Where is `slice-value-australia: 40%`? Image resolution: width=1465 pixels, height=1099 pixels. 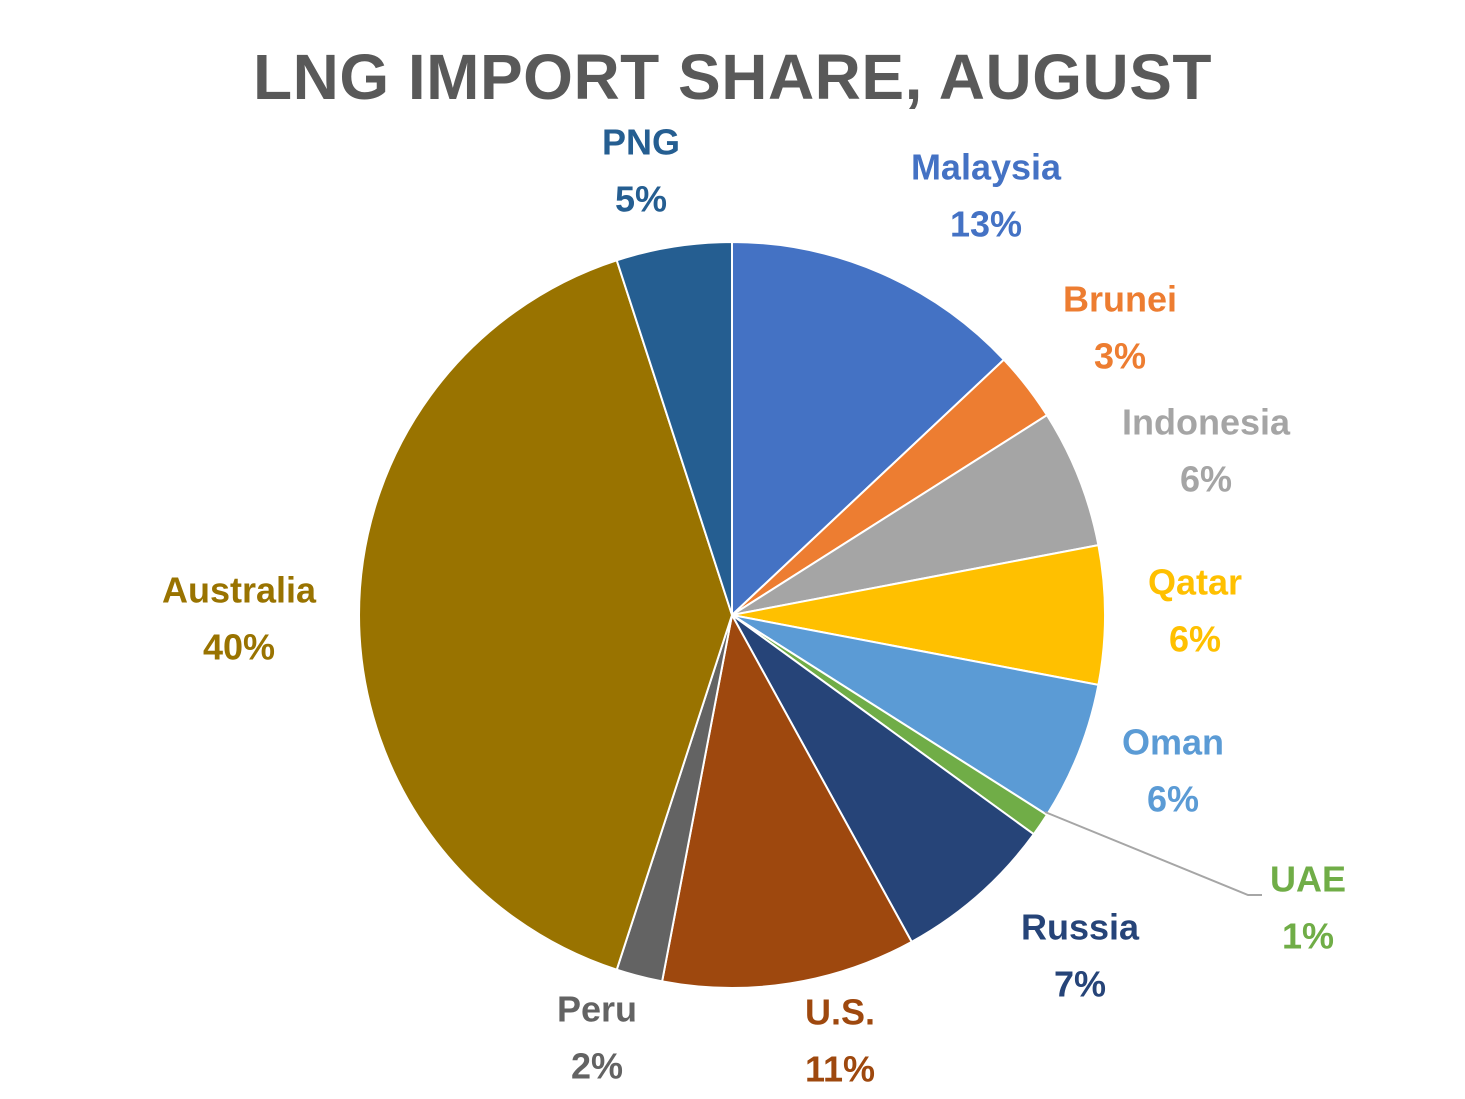 slice-value-australia: 40% is located at coordinates (239, 647).